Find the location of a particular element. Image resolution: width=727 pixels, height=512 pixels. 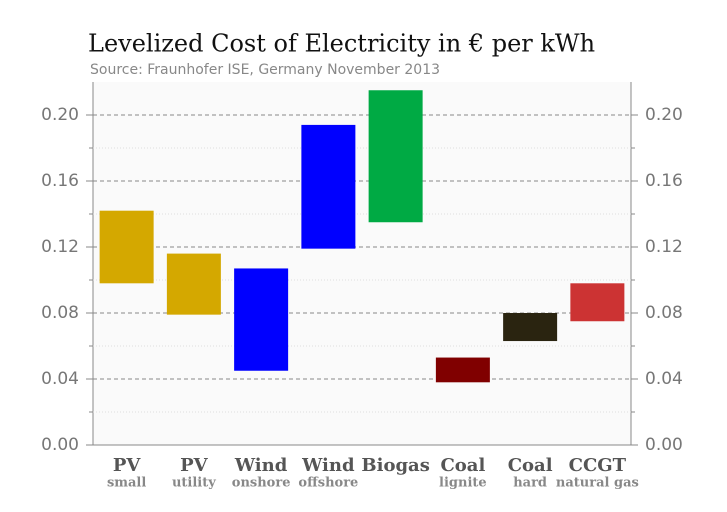

x-tick-sublabel: offshore is located at coordinates (328, 483).